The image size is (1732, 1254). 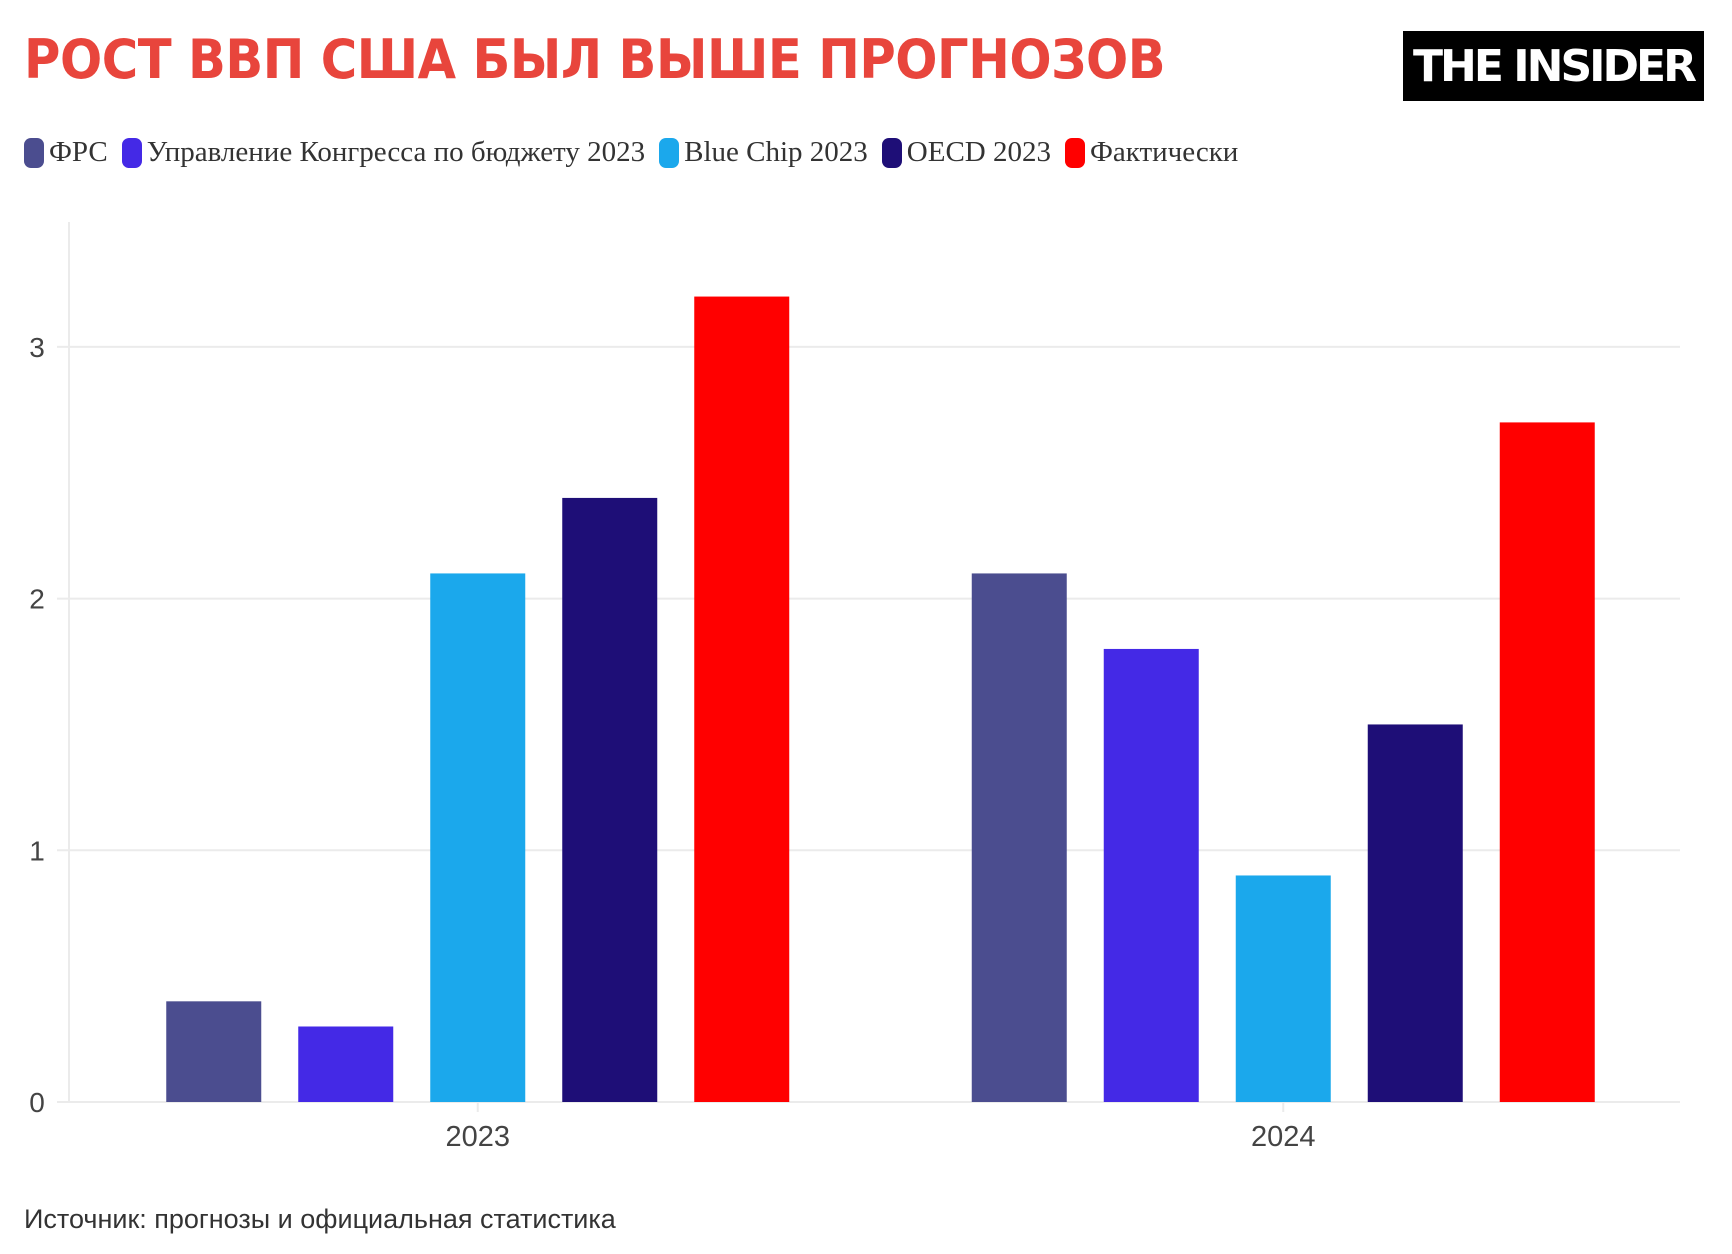 I want to click on legend-item: OECD 2023, so click(x=966, y=152).